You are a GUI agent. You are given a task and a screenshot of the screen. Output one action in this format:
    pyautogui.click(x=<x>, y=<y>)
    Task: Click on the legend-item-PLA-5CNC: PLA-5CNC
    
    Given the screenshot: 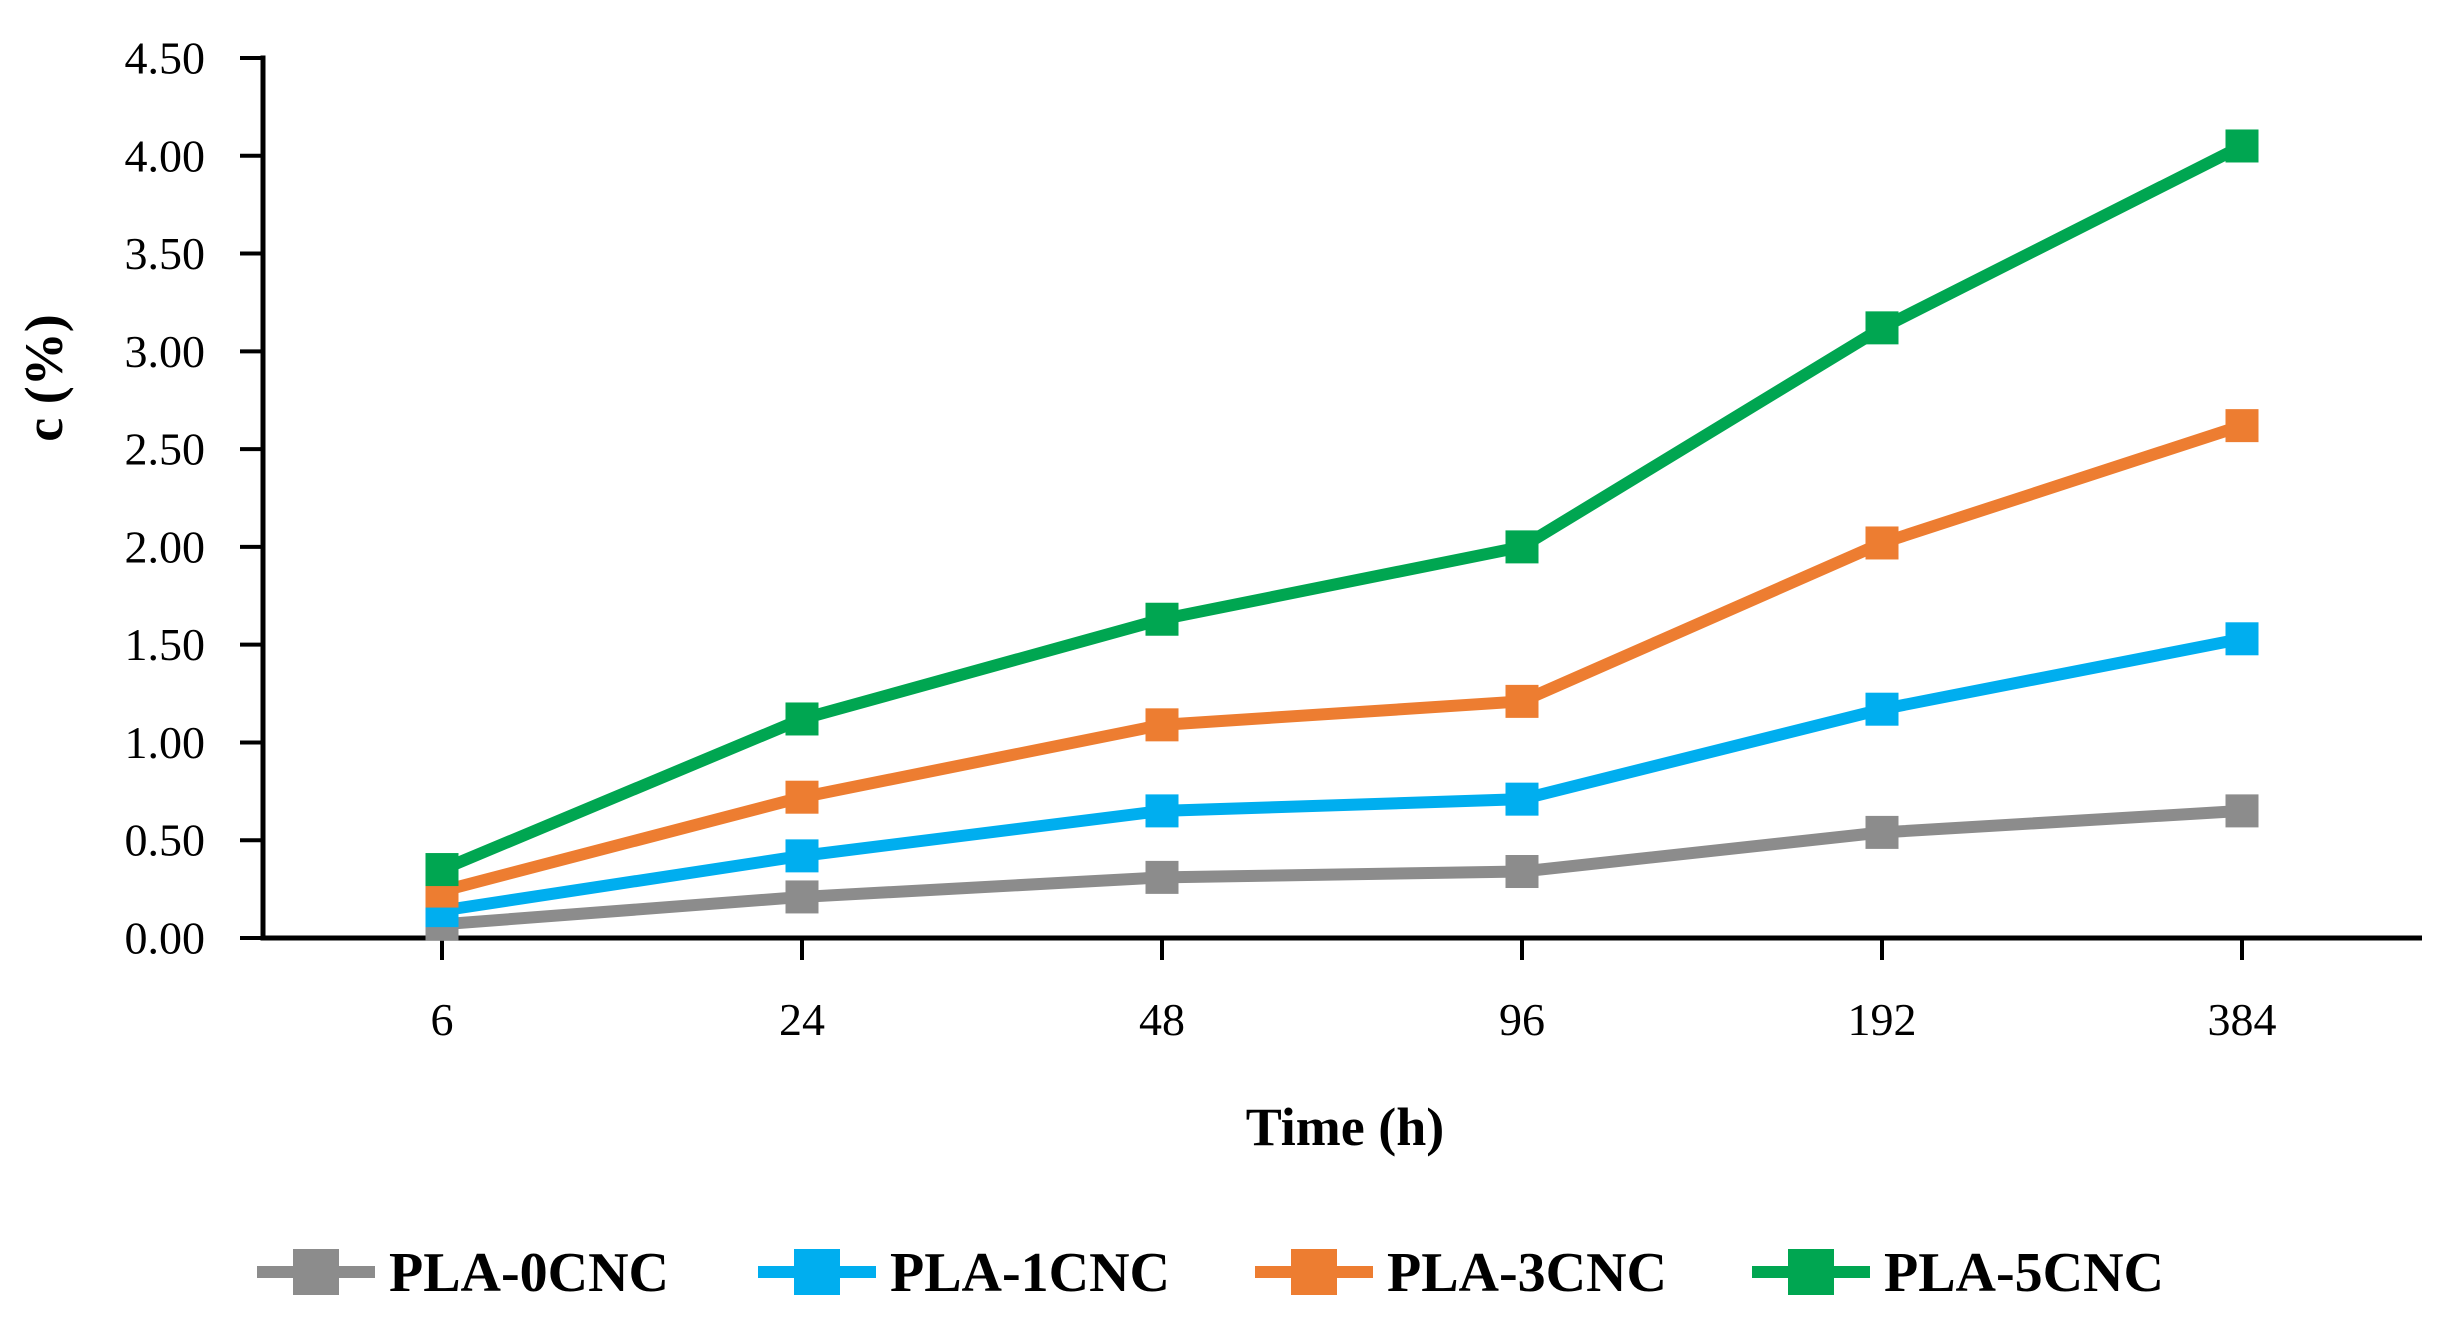 What is the action you would take?
    pyautogui.click(x=1958, y=1273)
    